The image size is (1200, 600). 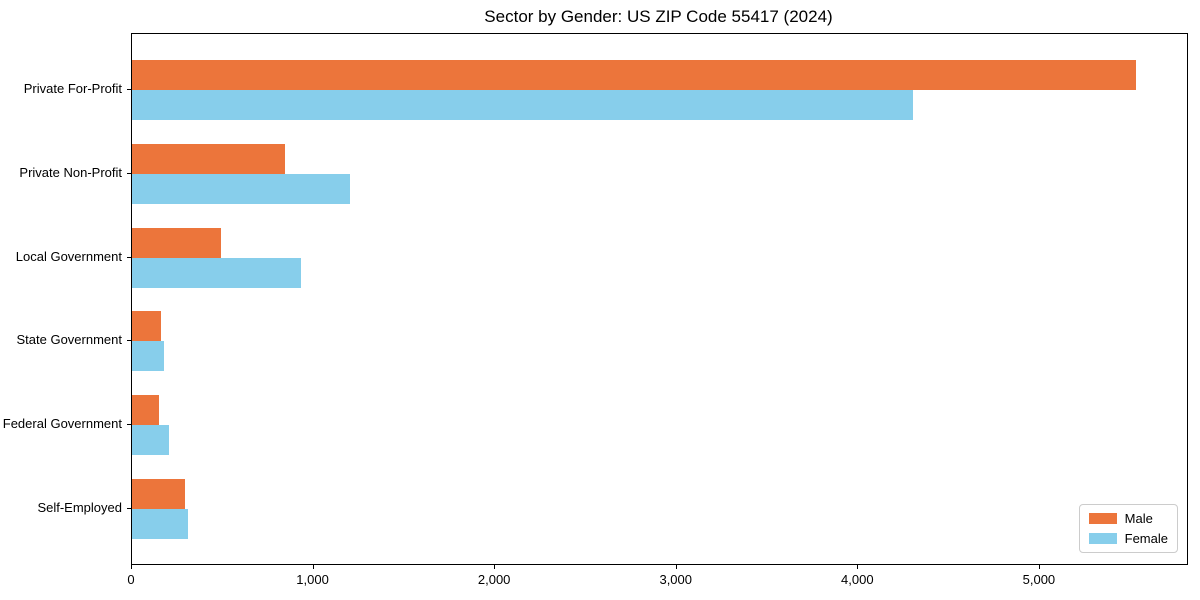 I want to click on y-tick-label: Local Government, so click(x=68, y=256).